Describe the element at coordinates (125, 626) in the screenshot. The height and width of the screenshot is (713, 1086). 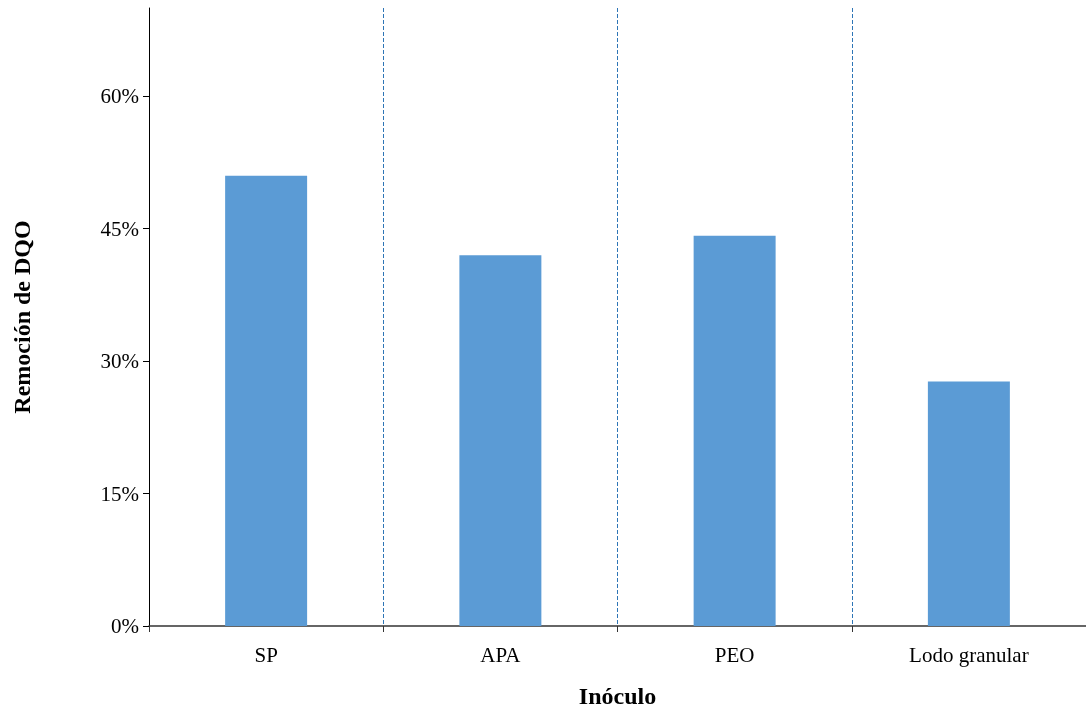
I see `y-tick-label: 0%` at that location.